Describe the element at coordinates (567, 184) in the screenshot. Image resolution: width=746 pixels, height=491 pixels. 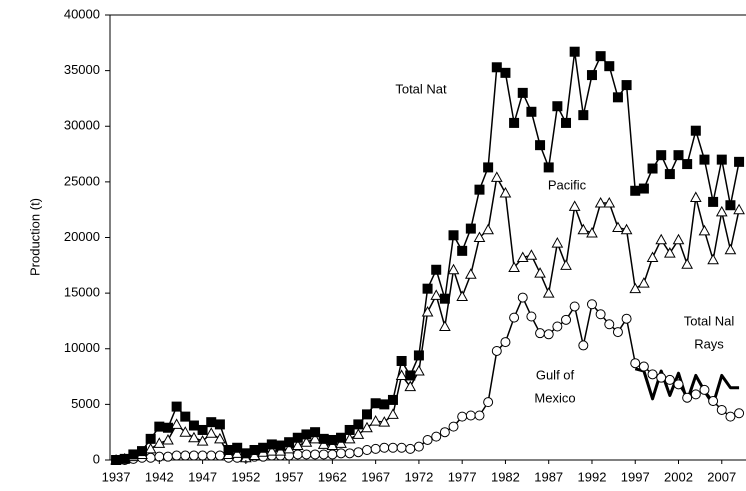
I see `annotation: Pacific` at that location.